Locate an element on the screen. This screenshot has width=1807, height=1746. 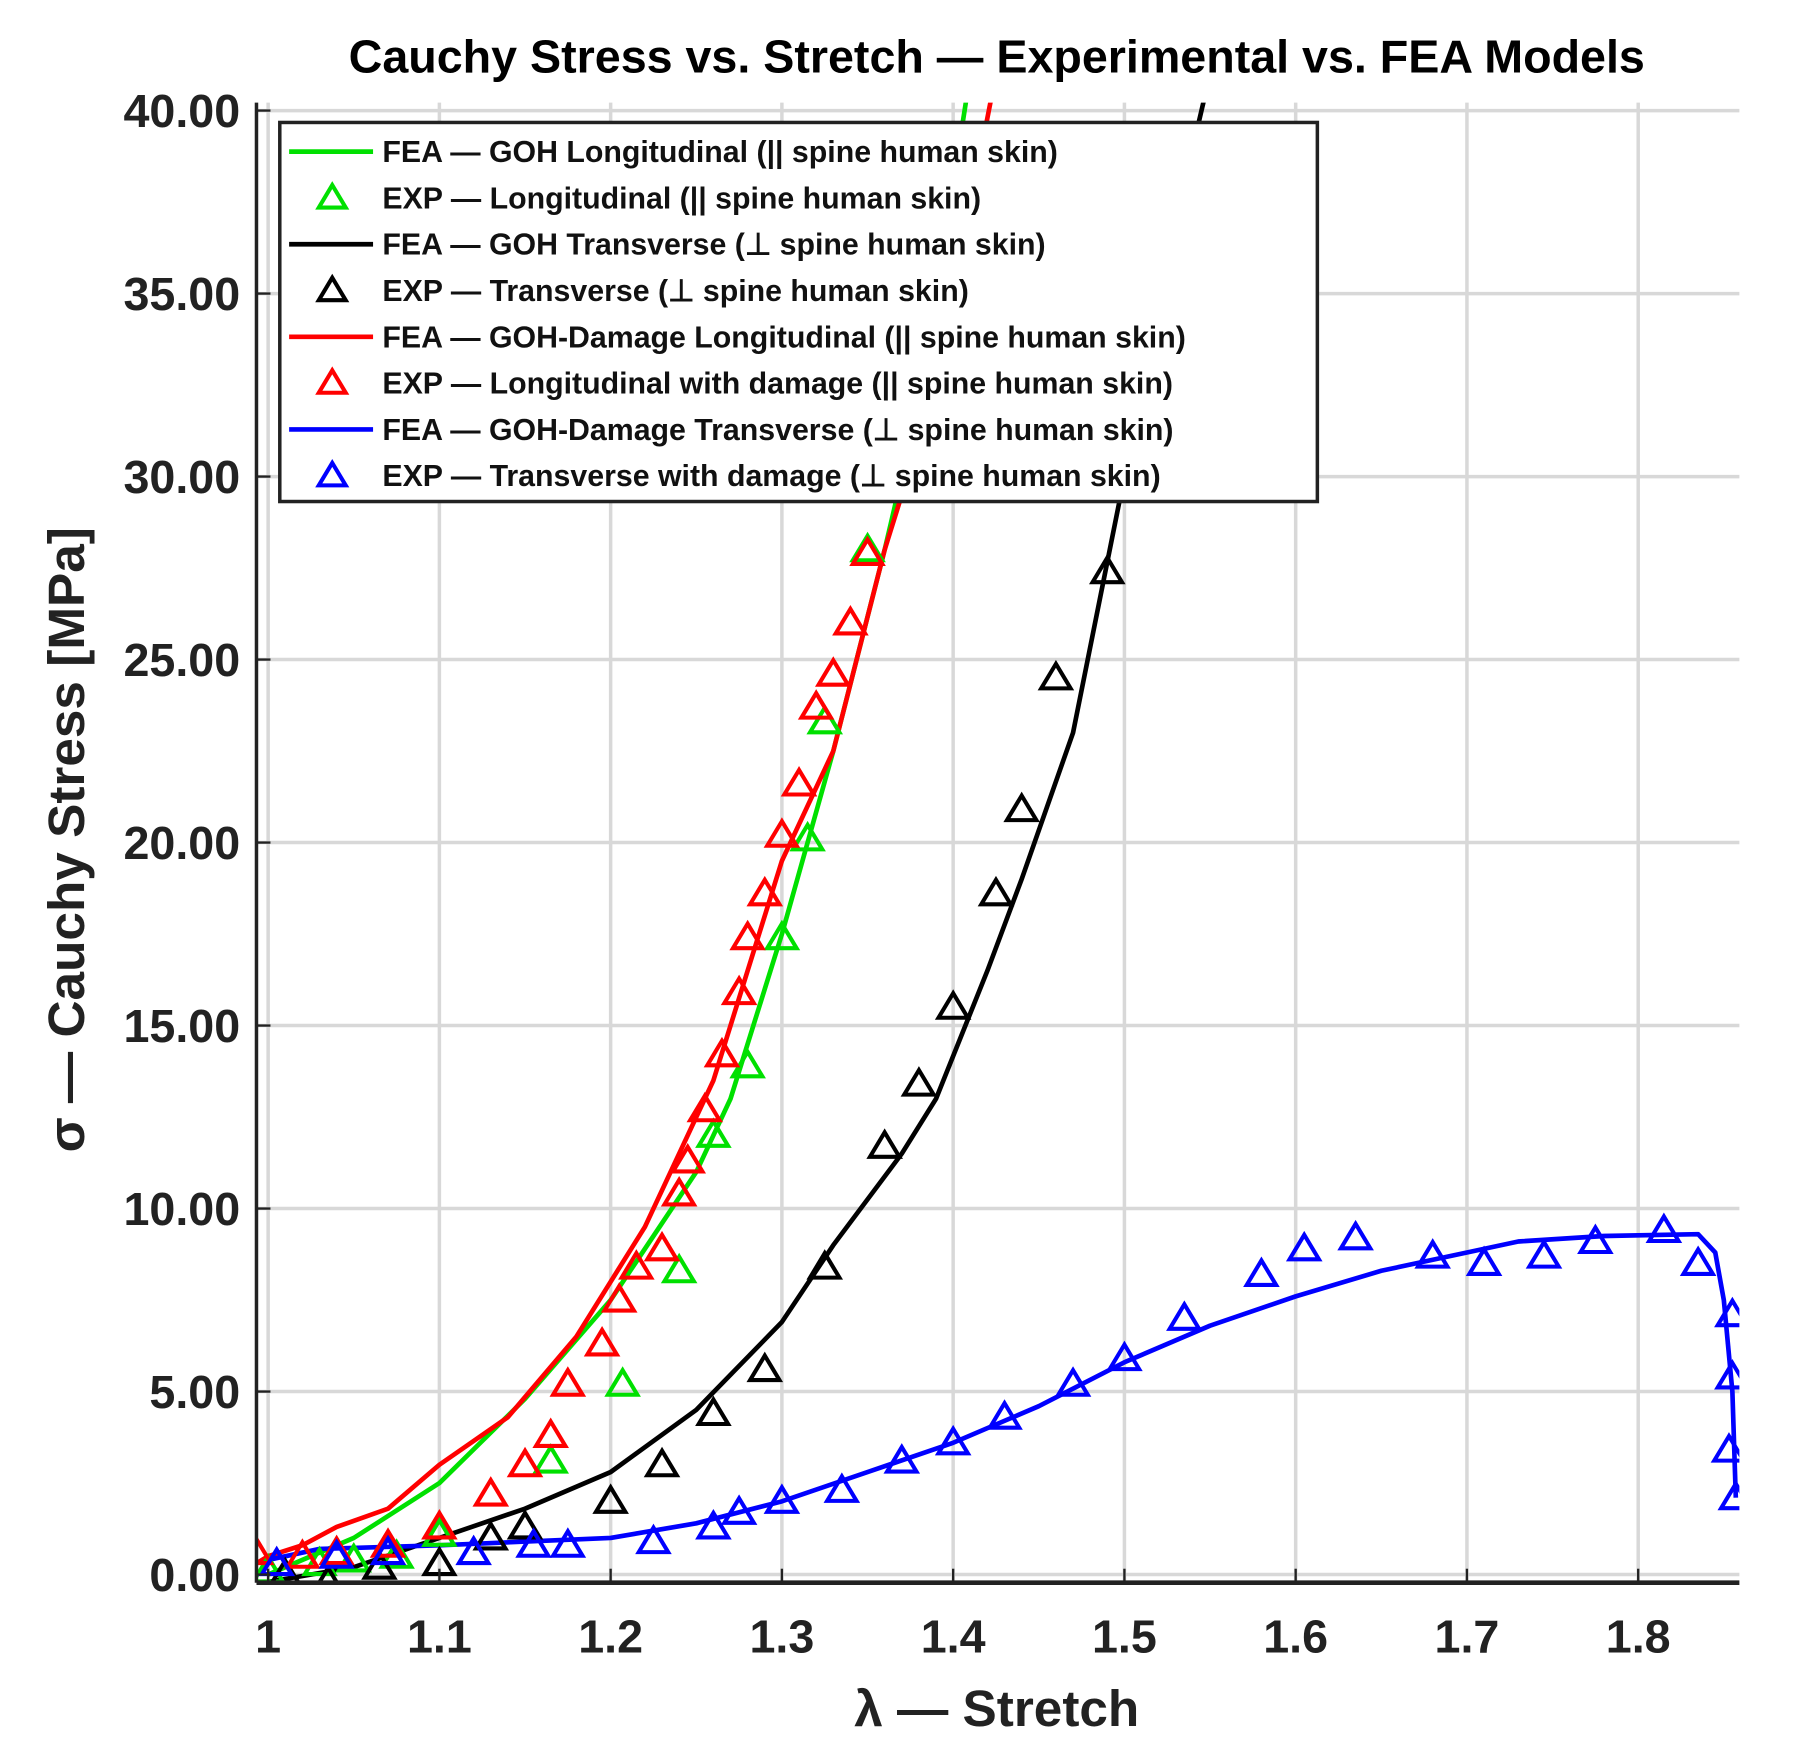
x-tick-label: 1.1 is located at coordinates (439, 1637).